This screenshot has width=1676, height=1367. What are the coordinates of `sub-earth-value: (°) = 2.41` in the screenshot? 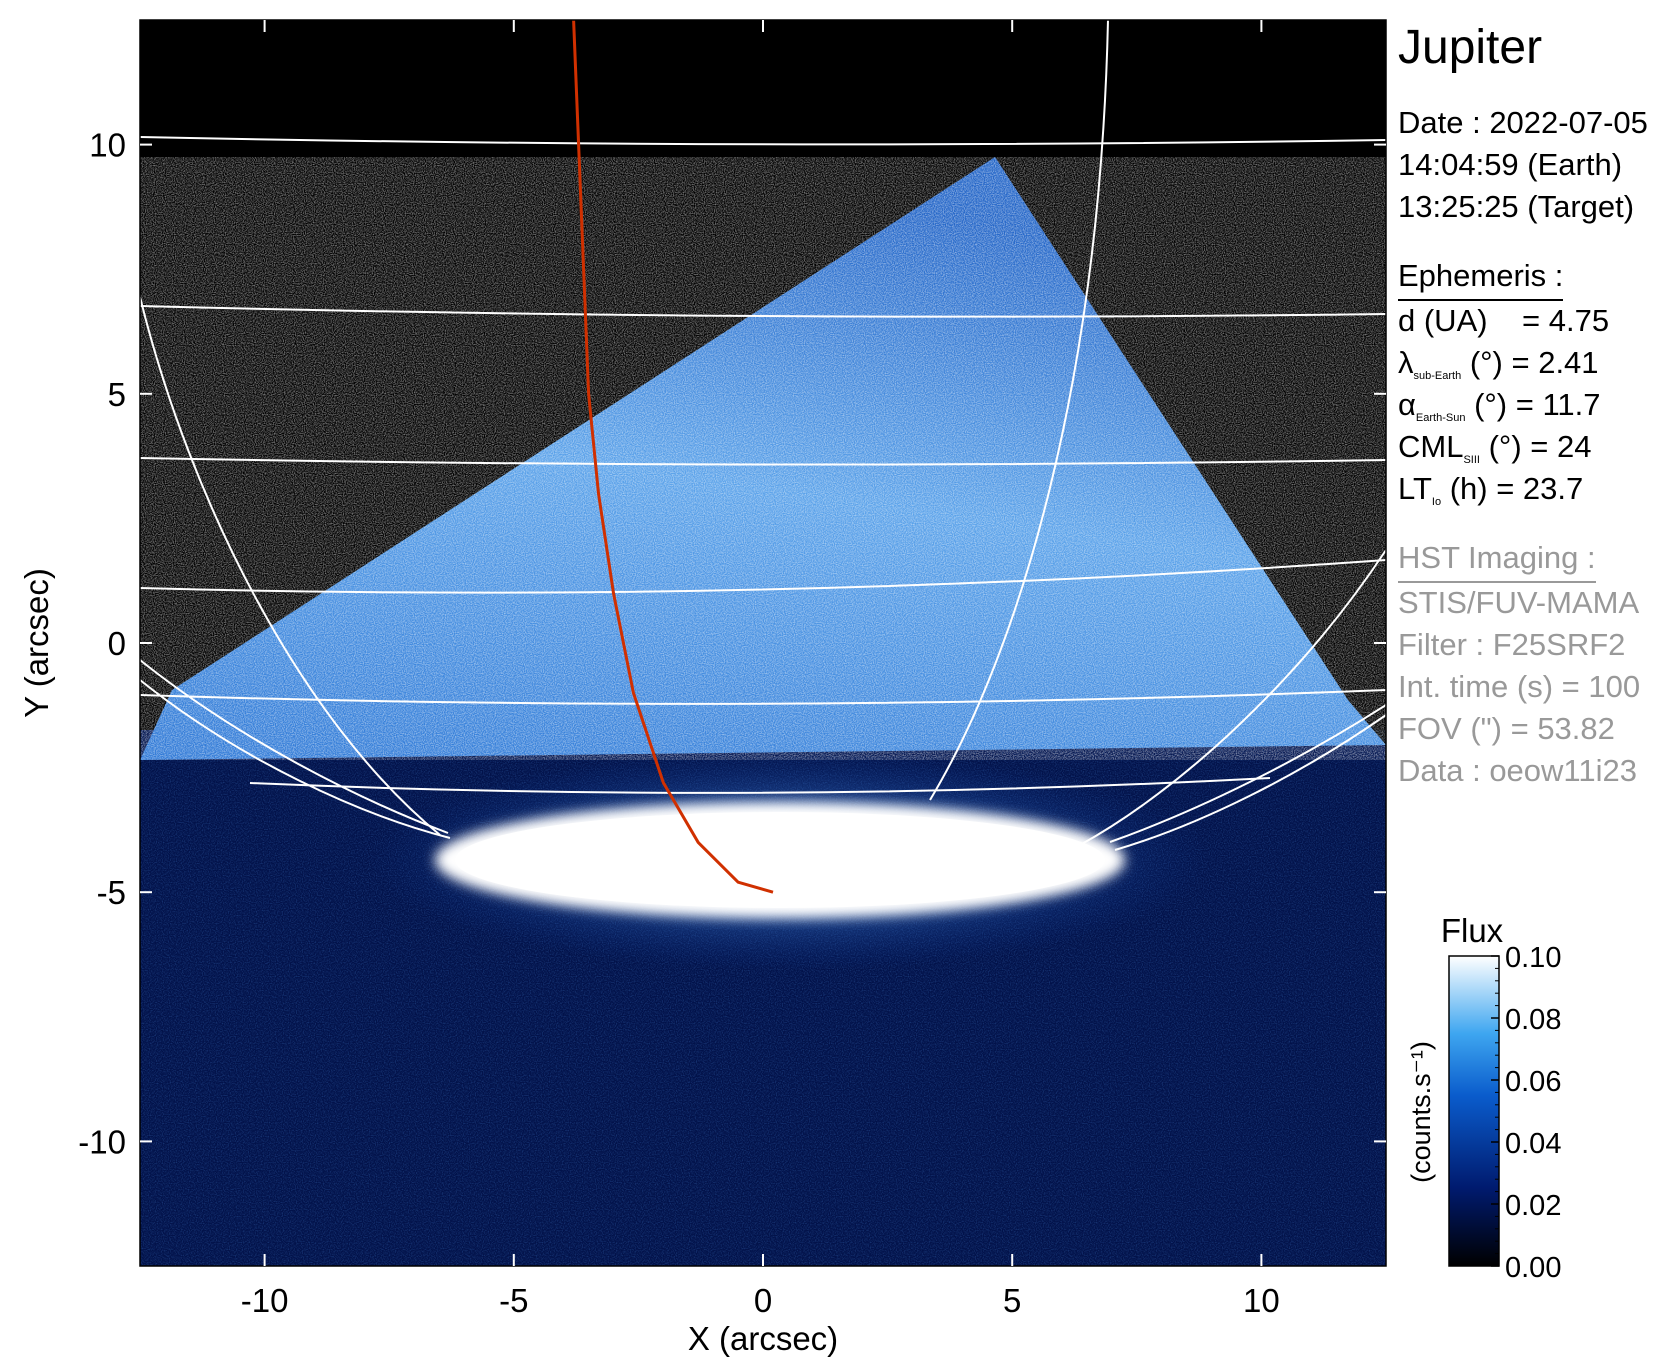 It's located at (1534, 362).